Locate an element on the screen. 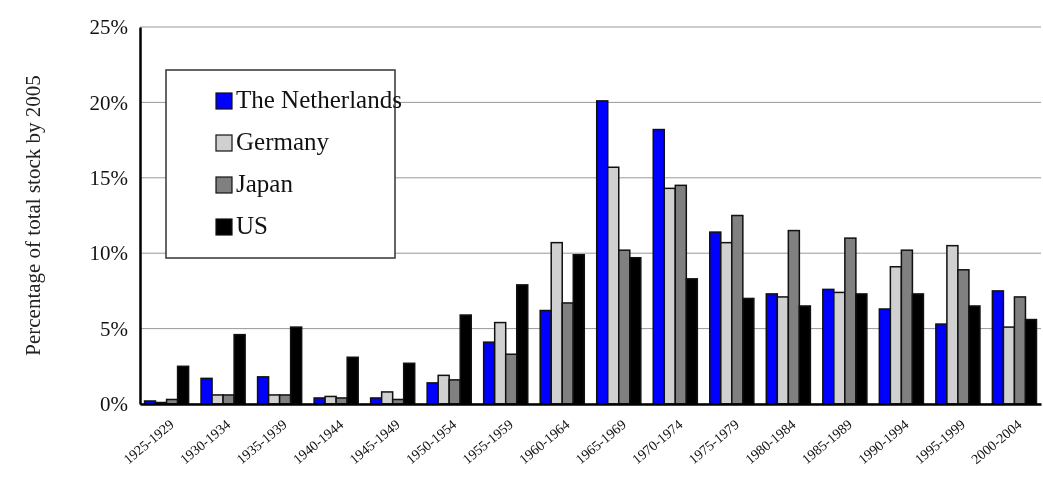 This screenshot has width=1043, height=495. y-axis-title: Percentage of total stock by 2005 is located at coordinates (33, 215).